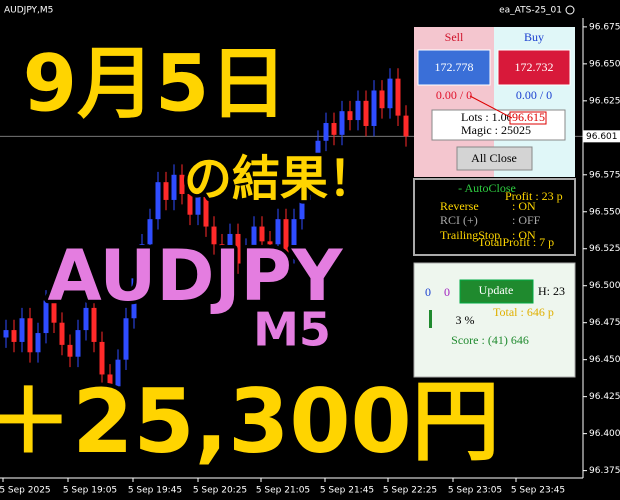 This screenshot has width=620, height=500. Describe the element at coordinates (490, 340) in the screenshot. I see `score: Score : (41) 646` at that location.